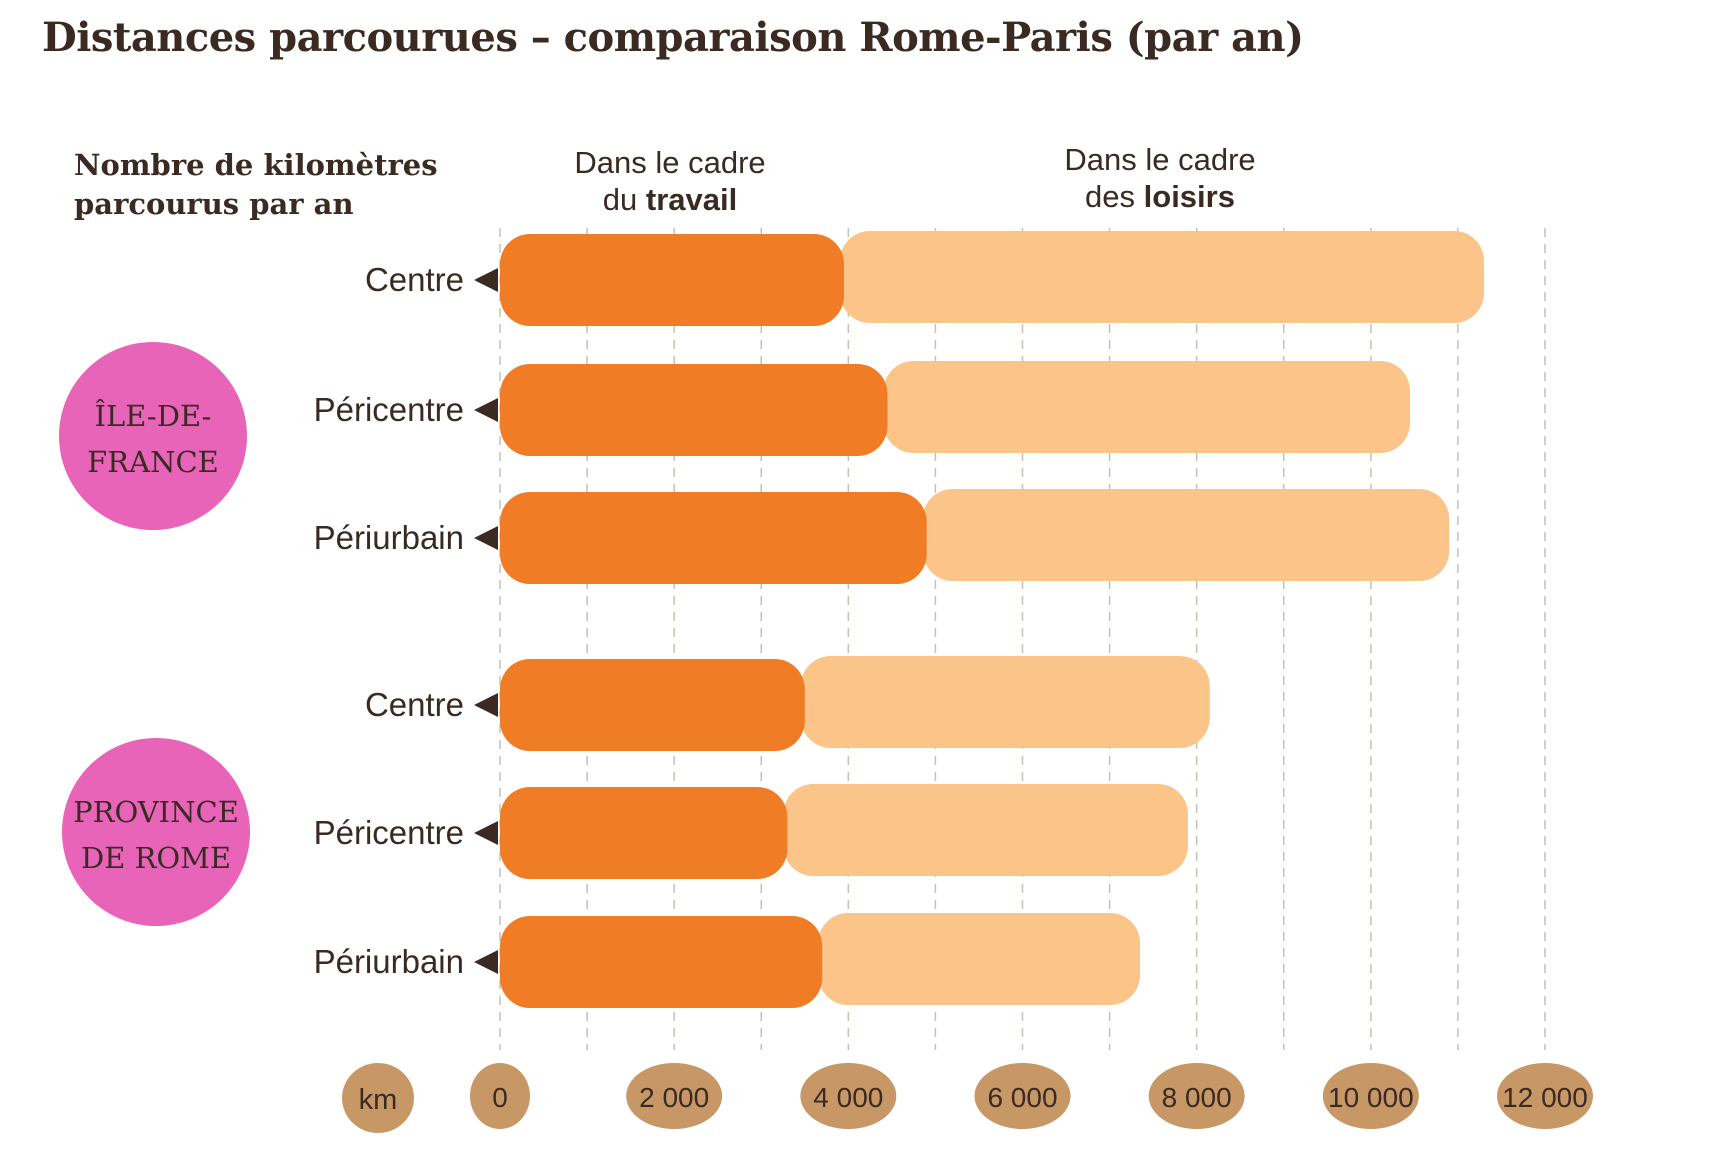 This screenshot has height=1154, width=1715. I want to click on header-leisure-line-1: Dans le cadre, so click(1160, 159).